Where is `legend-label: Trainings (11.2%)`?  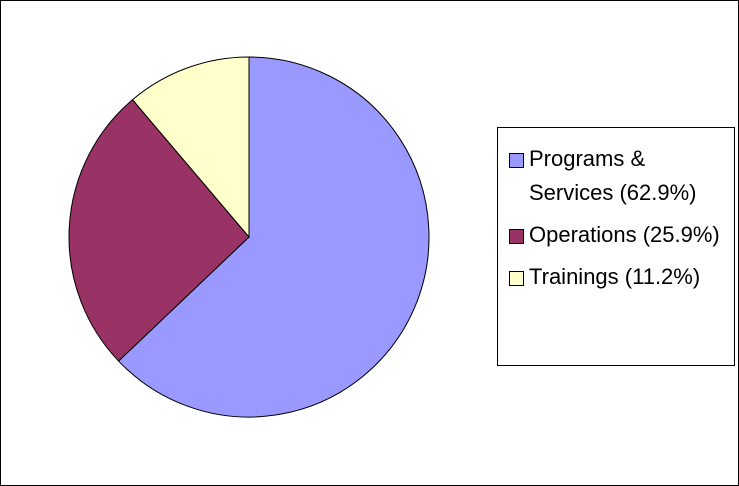 legend-label: Trainings (11.2%) is located at coordinates (615, 276).